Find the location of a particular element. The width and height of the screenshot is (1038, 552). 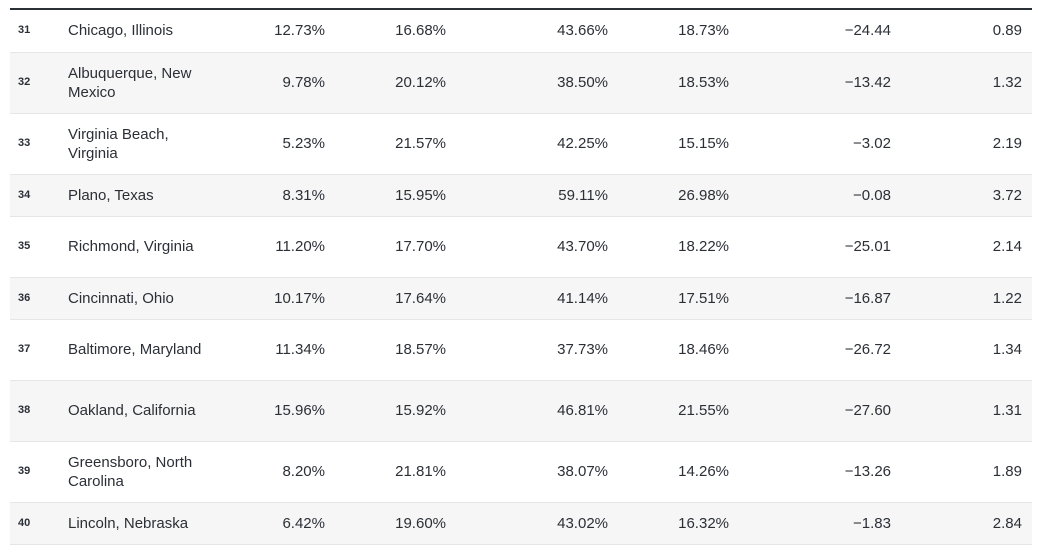

value-cell-3: 43.66% is located at coordinates (582, 31).